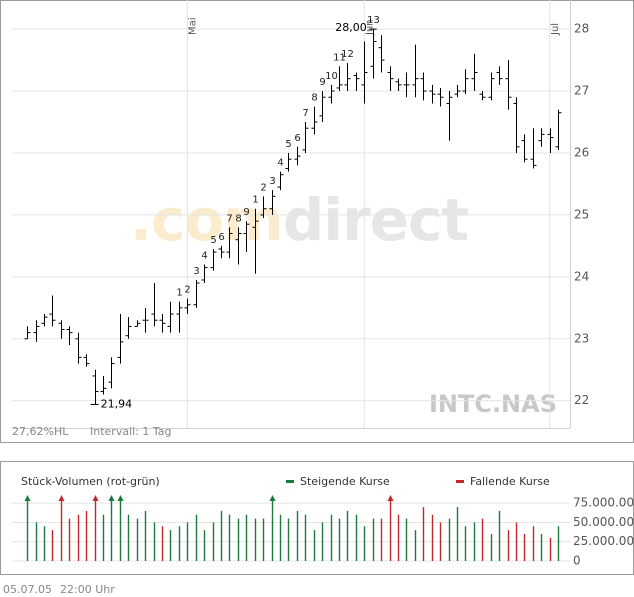 This screenshot has width=634, height=597. Describe the element at coordinates (373, 20) in the screenshot. I see `count-label: 13` at that location.